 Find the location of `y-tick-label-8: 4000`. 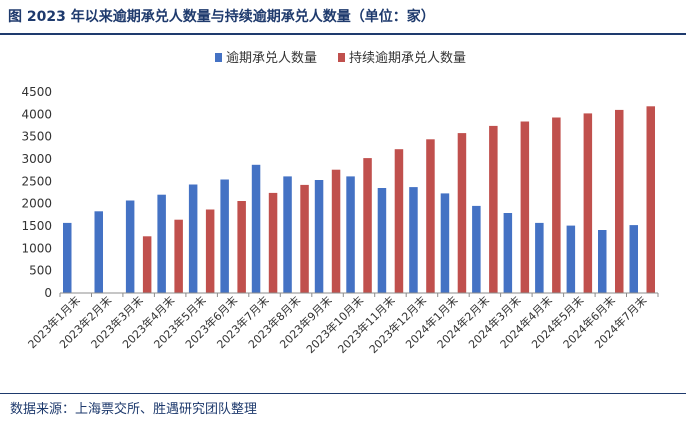

y-tick-label-8: 4000 is located at coordinates (36, 114).